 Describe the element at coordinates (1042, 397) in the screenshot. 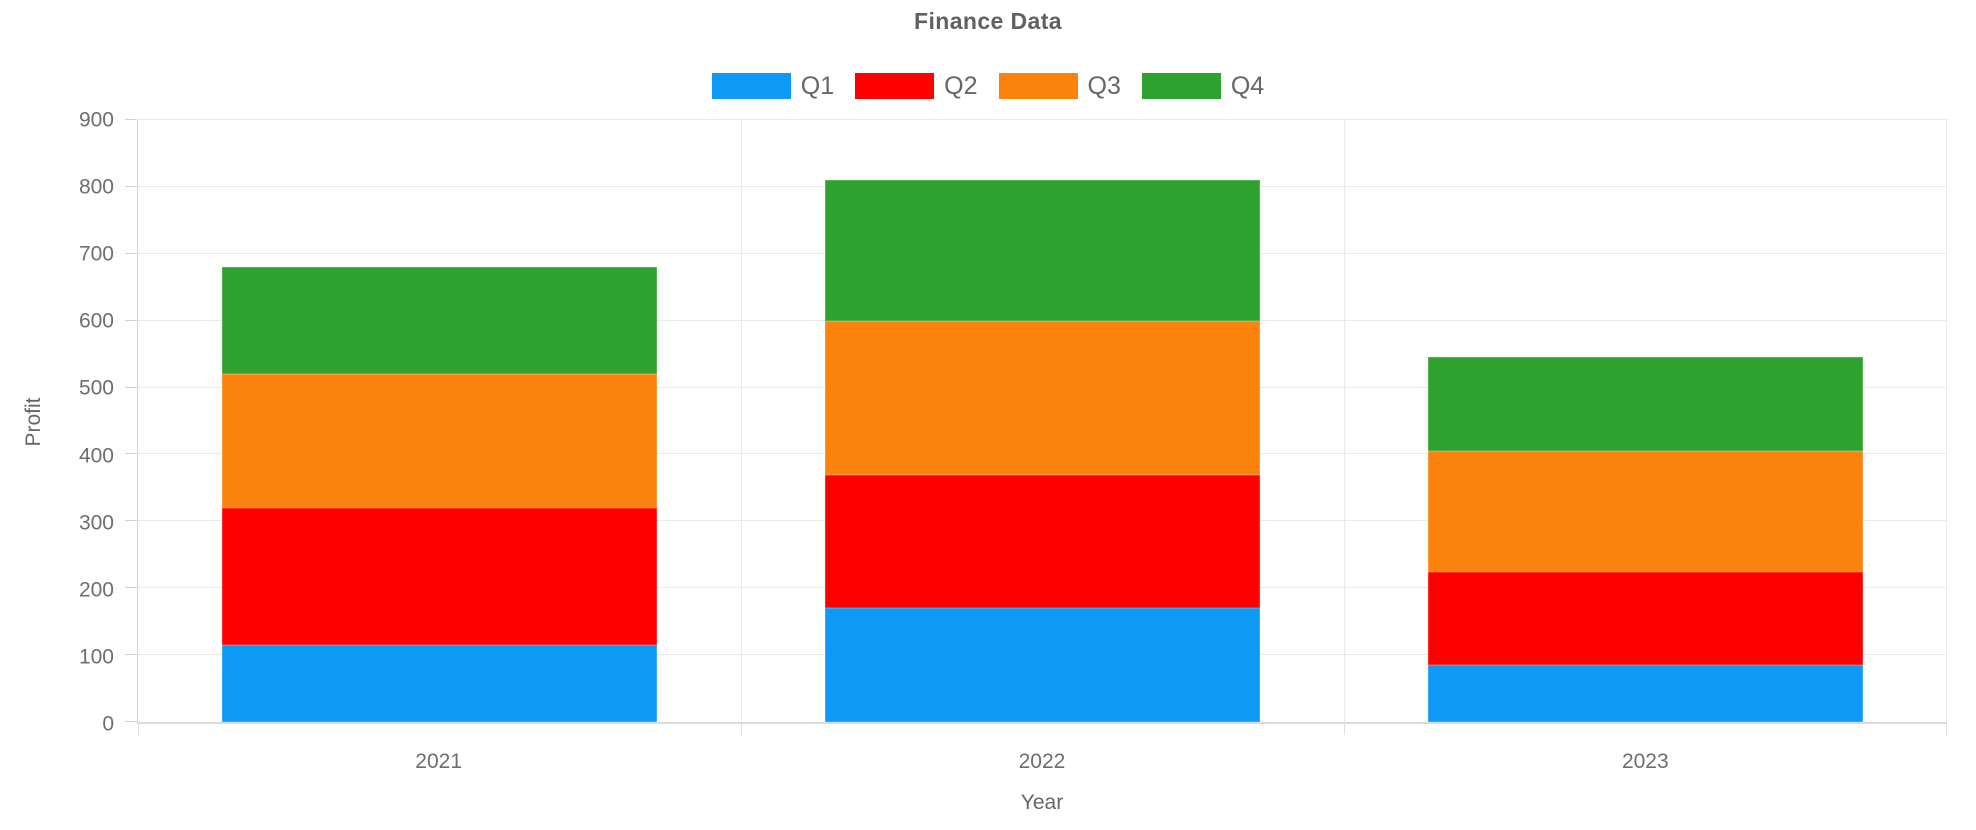

I see `bar-segment-2022-q3` at that location.